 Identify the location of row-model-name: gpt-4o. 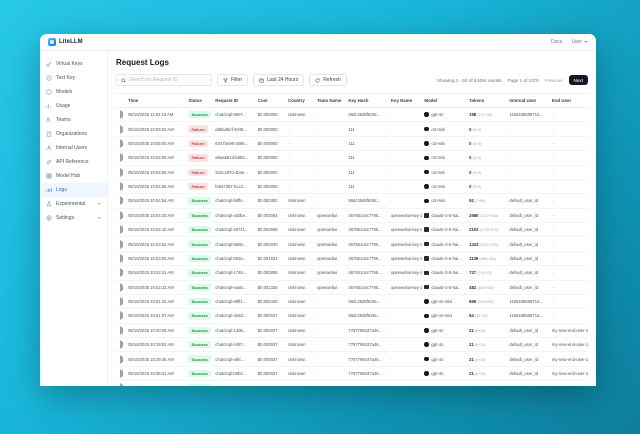
(437, 373).